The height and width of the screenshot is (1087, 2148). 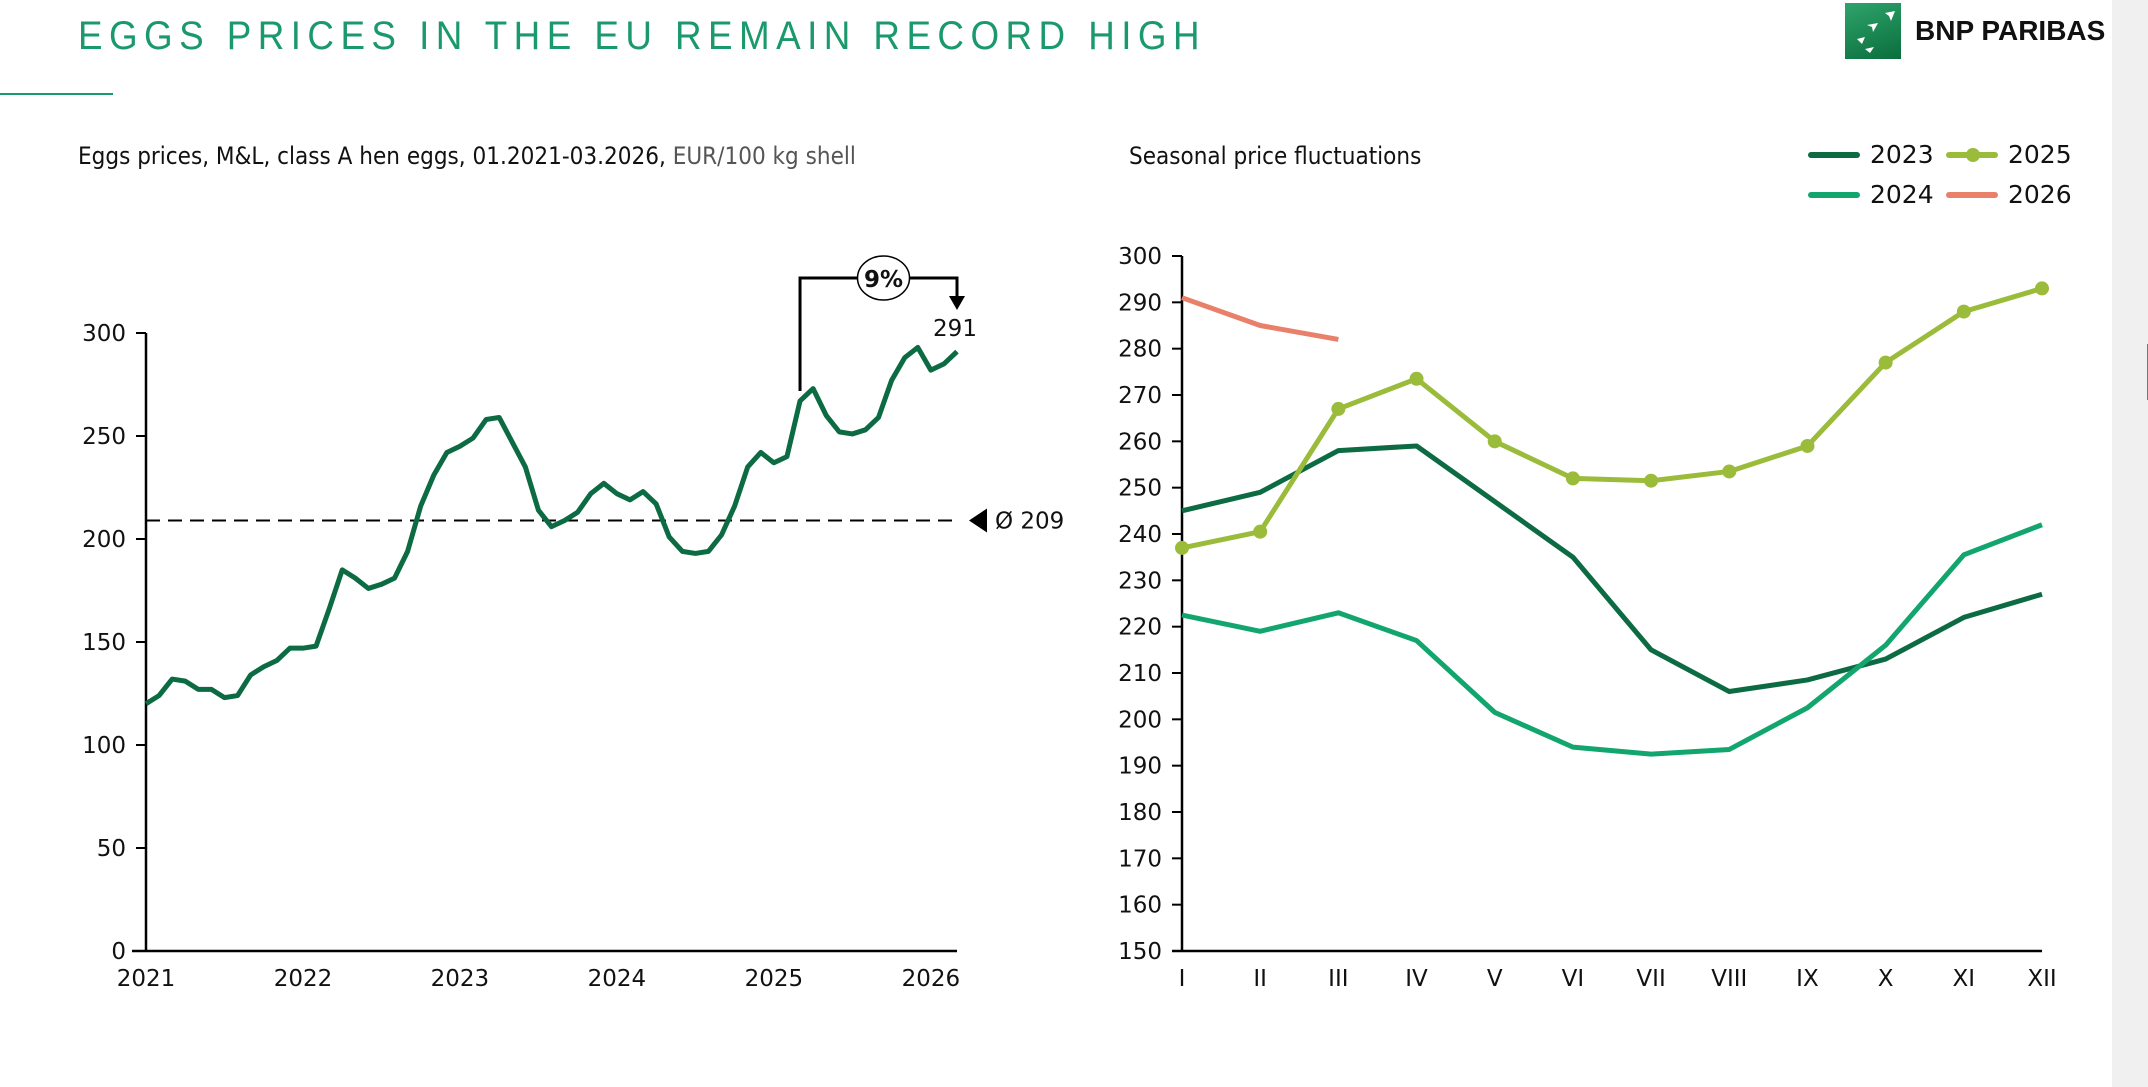 What do you see at coordinates (1140, 952) in the screenshot?
I see `right-y-tick-label: 150` at bounding box center [1140, 952].